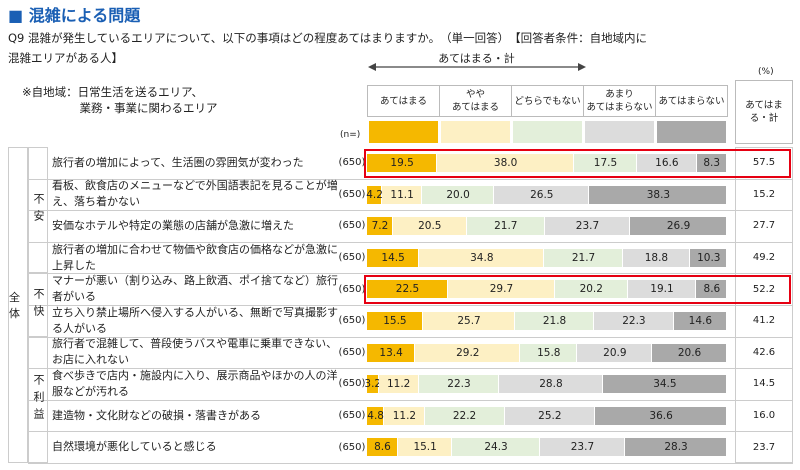 The height and width of the screenshot is (470, 800). I want to click on total-label: 27.7, so click(764, 226).